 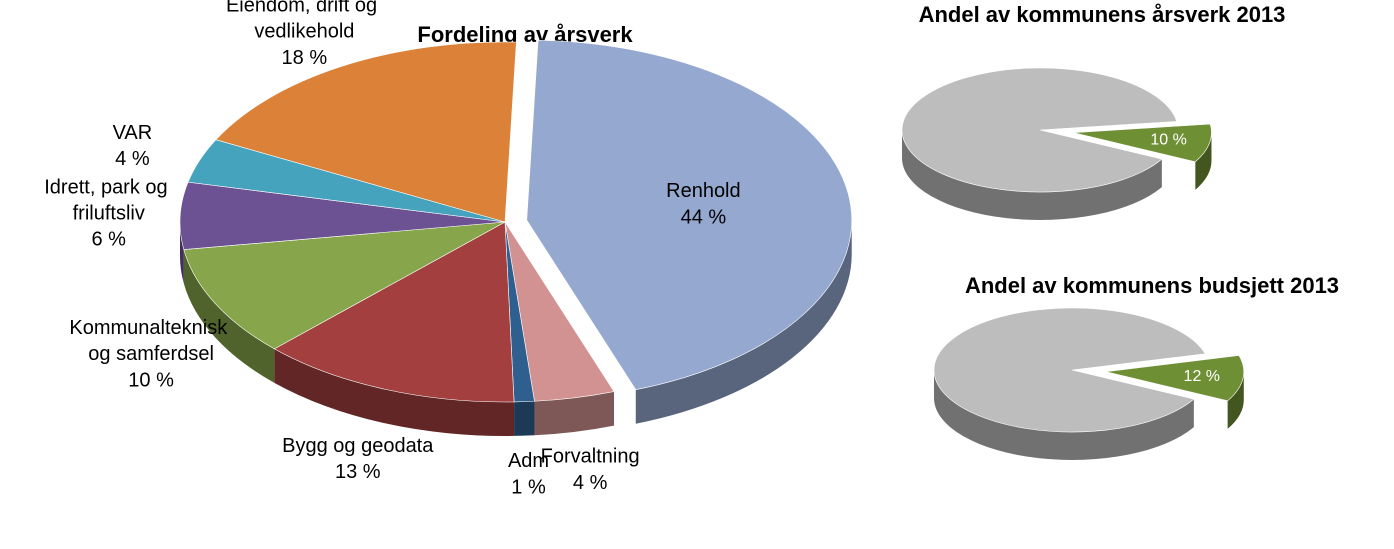 I want to click on slice-label-line: VAR, so click(x=133, y=133).